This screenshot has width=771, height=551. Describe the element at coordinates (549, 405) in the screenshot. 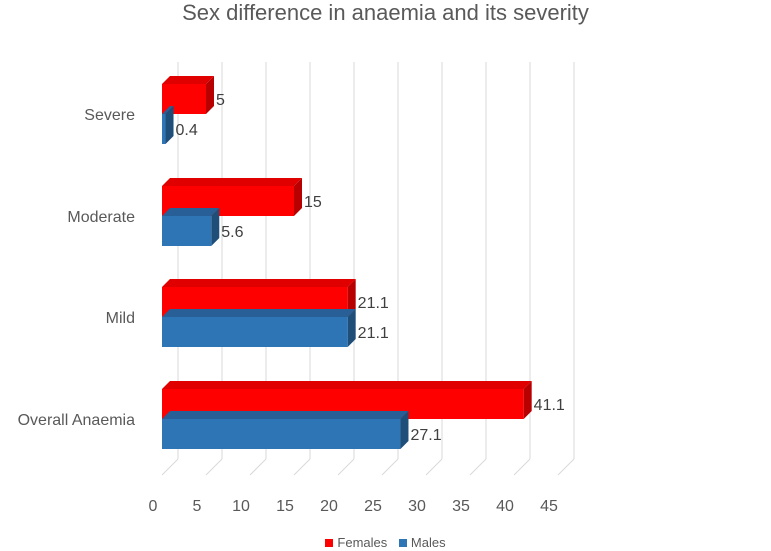

I see `data-label-females-overall-anaemia: 41.1` at that location.